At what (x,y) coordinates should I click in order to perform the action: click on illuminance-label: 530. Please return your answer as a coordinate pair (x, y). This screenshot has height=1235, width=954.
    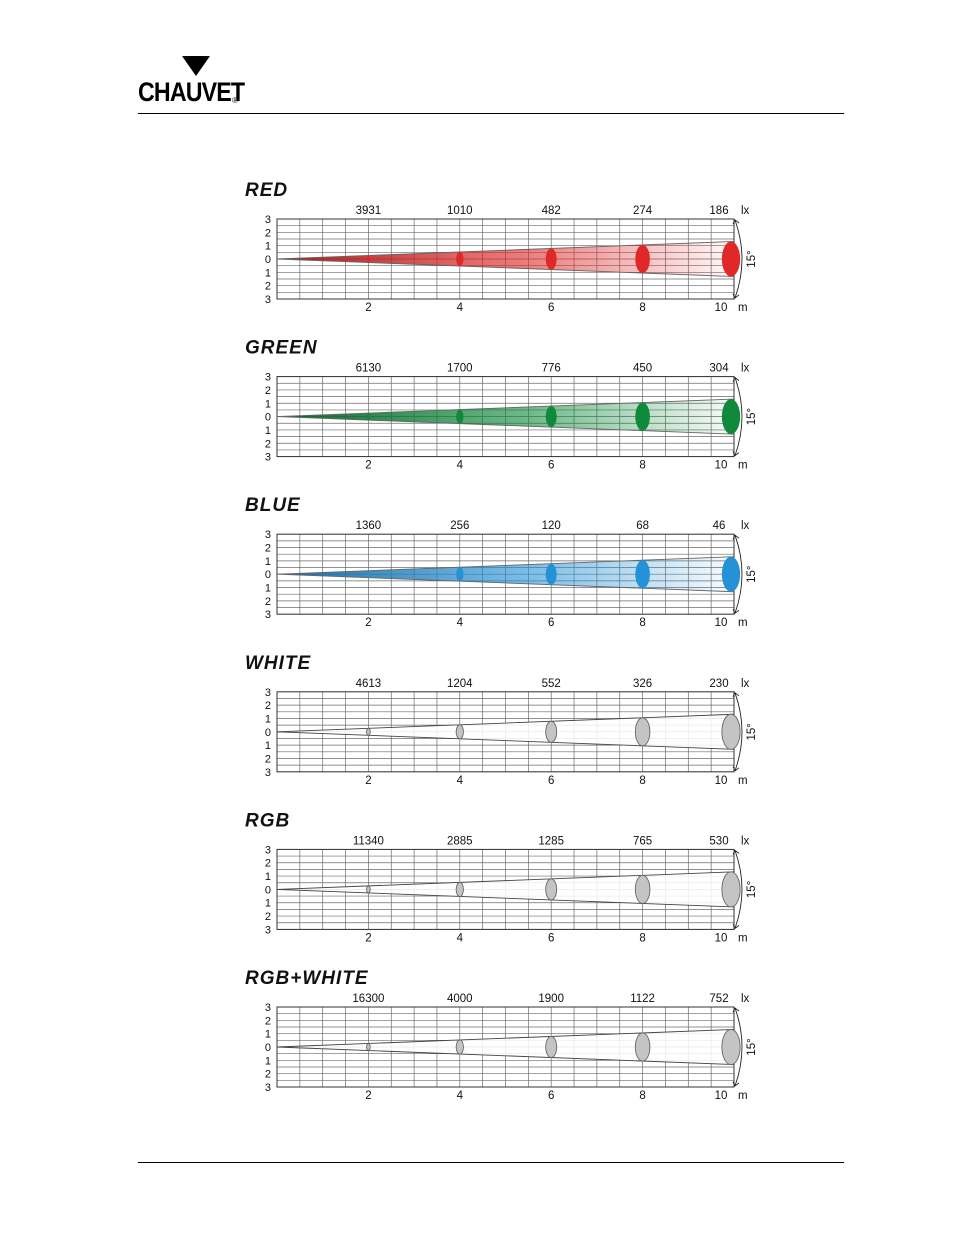
    Looking at the image, I should click on (718, 841).